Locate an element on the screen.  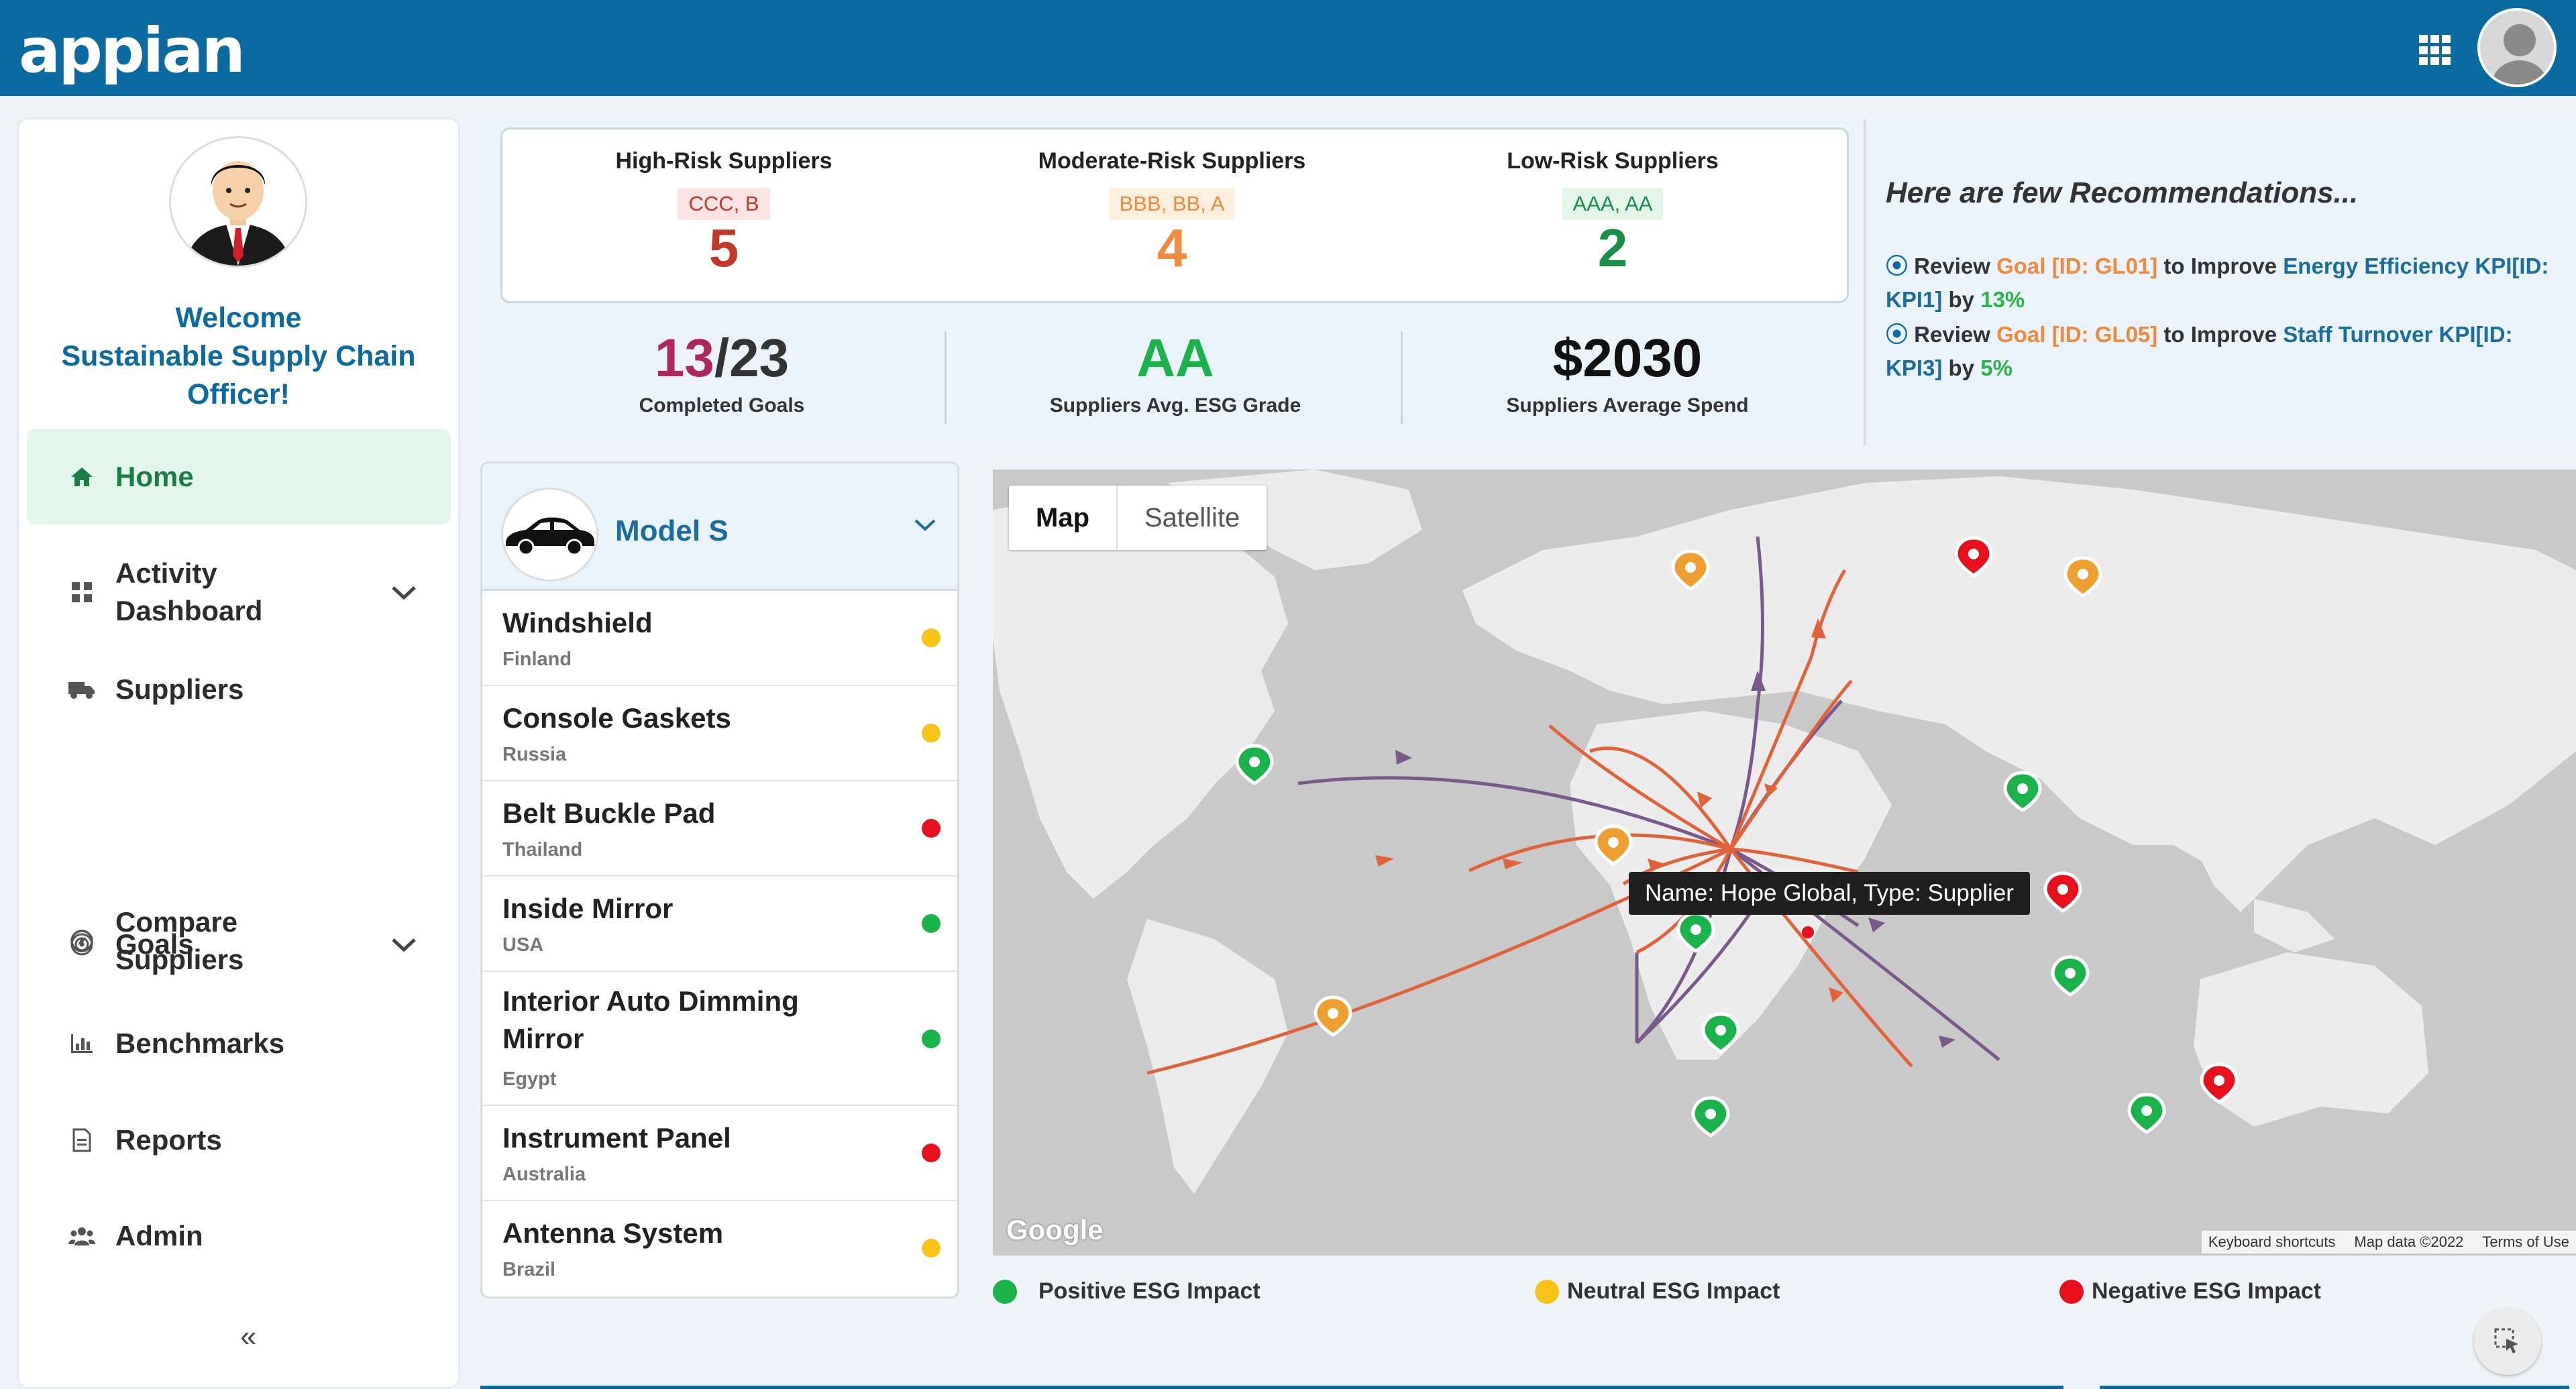
part-row: Instrument Panel Australia is located at coordinates (719, 1154).